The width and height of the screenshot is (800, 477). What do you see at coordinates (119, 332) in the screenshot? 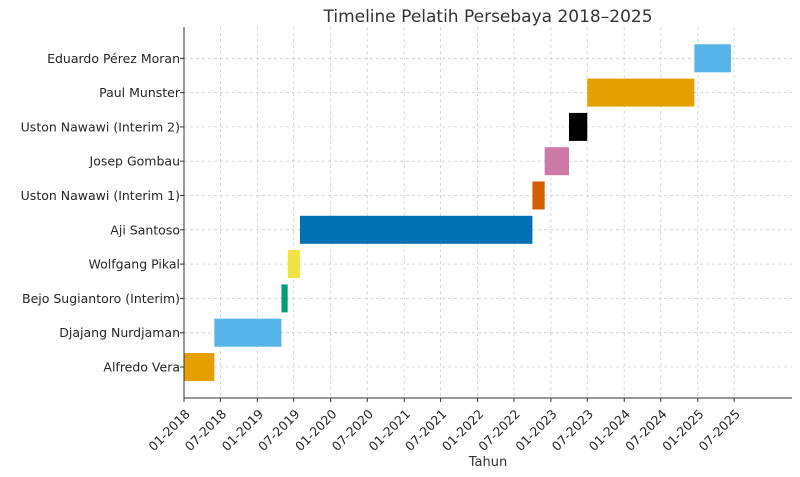
I see `y-tick-label: Djajang Nurdjaman` at bounding box center [119, 332].